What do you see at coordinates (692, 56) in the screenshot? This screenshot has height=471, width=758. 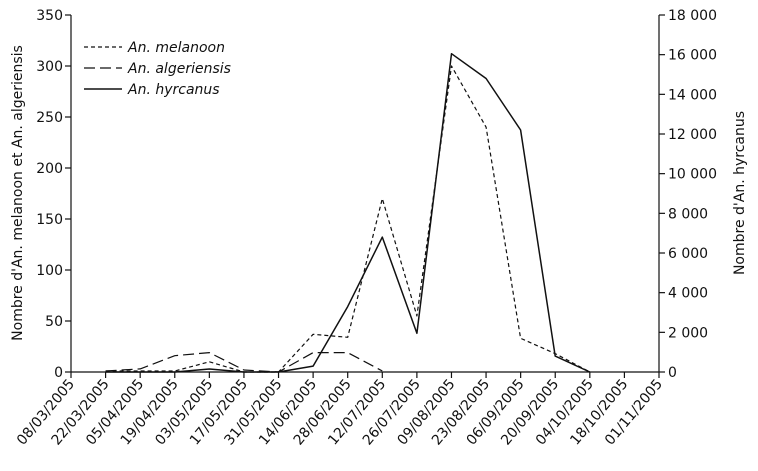 I see `right-y-tick-label: 16 000` at bounding box center [692, 56].